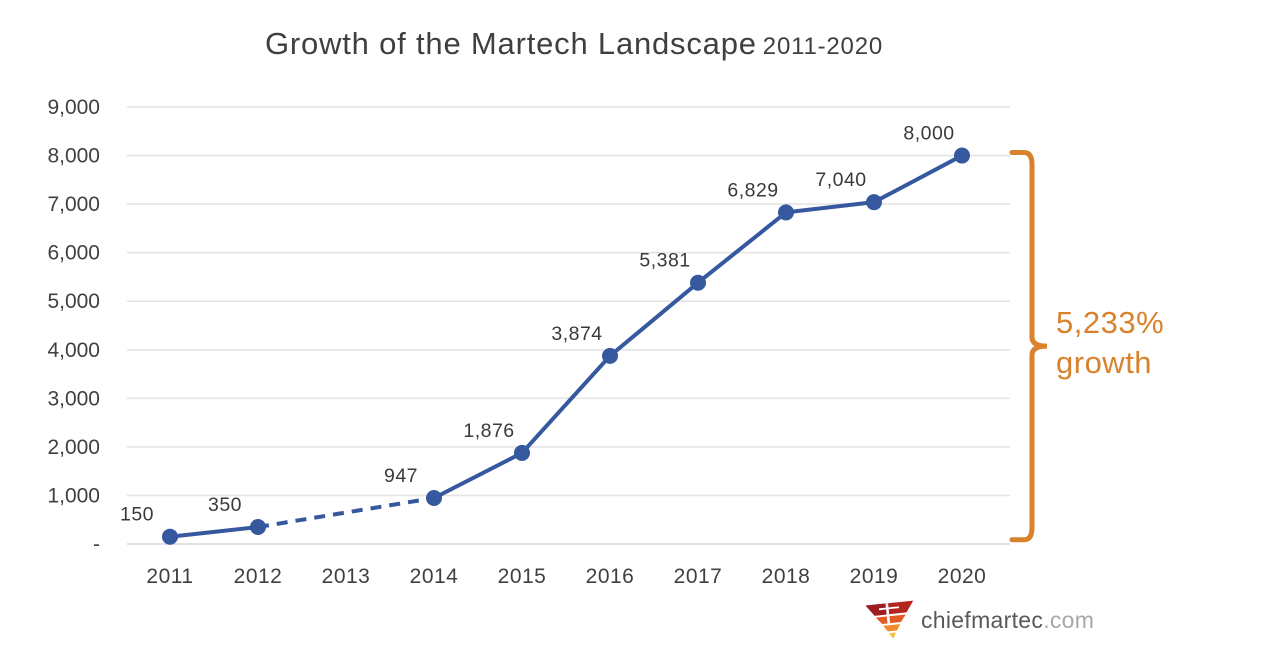 The height and width of the screenshot is (668, 1264). What do you see at coordinates (73, 156) in the screenshot?
I see `y-axis-tick-label: 8,000` at bounding box center [73, 156].